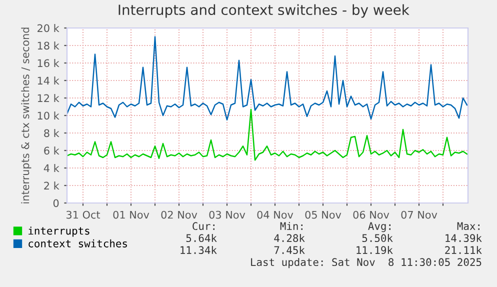 The height and width of the screenshot is (287, 497). I want to click on legend-label: context switches, so click(77, 243).